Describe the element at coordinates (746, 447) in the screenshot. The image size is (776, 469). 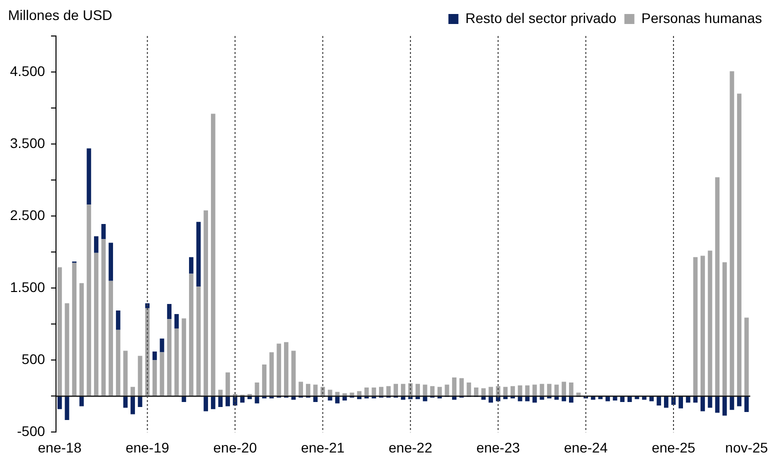
I see `x-tick-label: nov-25` at that location.